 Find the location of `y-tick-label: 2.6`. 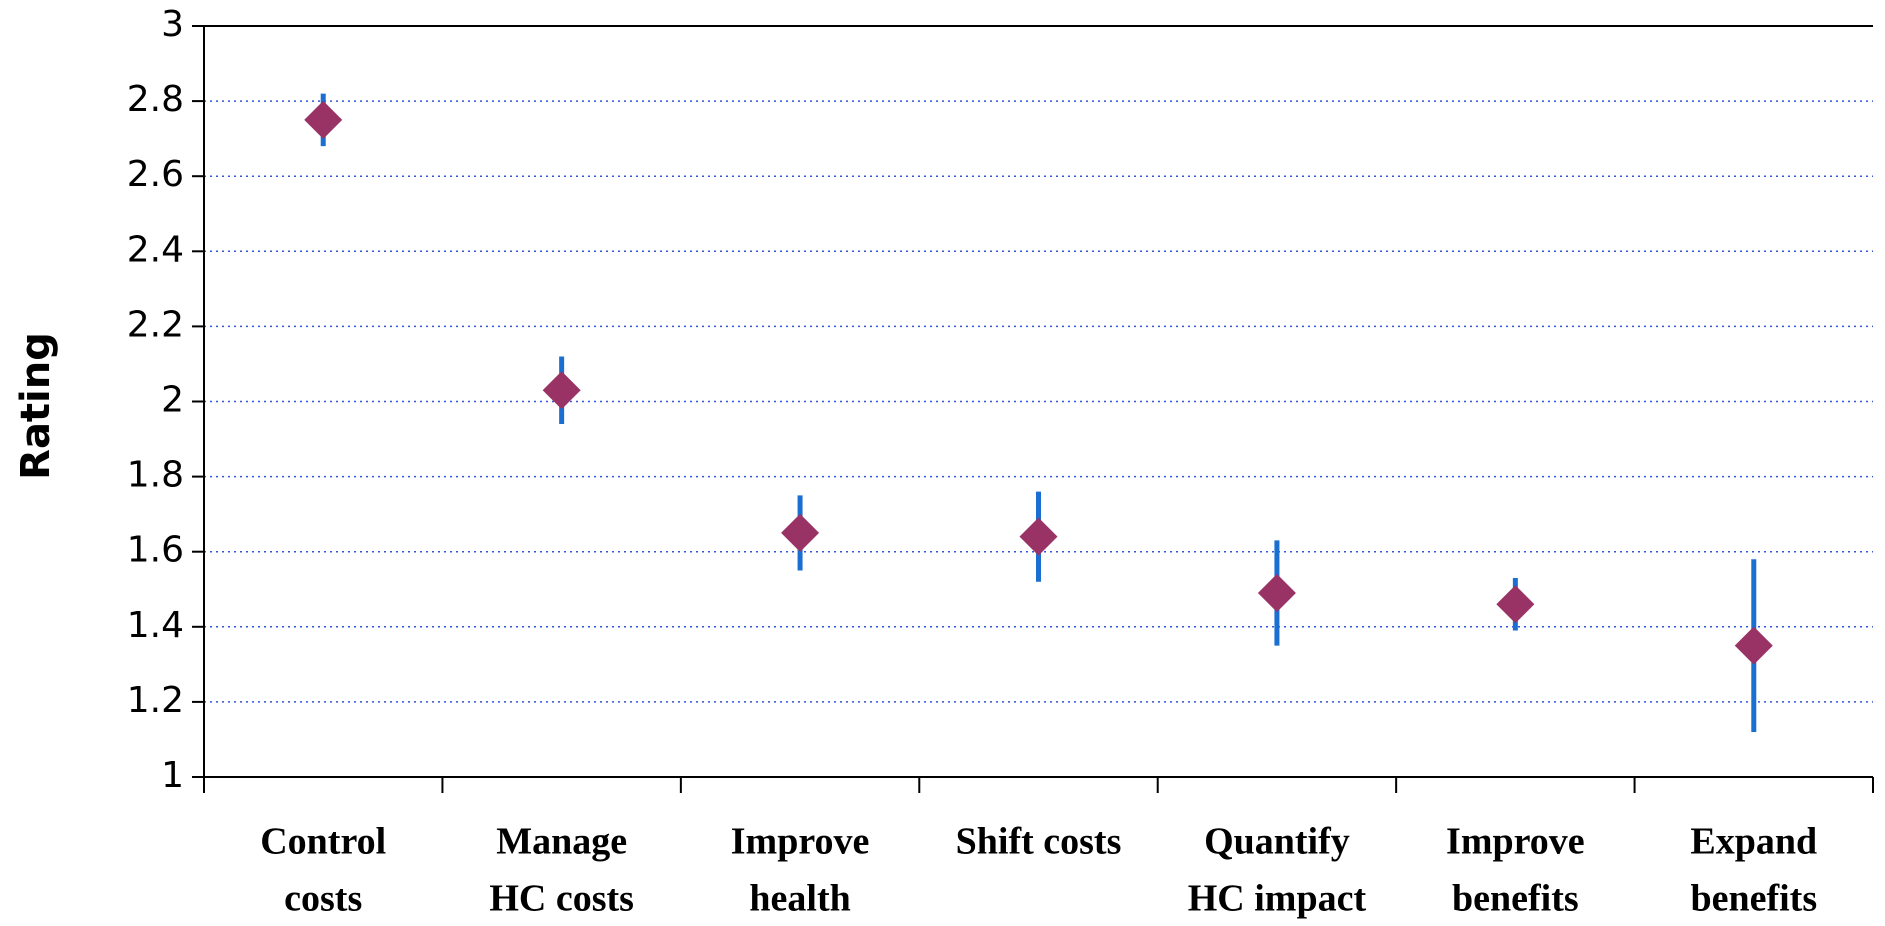

y-tick-label: 2.6 is located at coordinates (155, 174).